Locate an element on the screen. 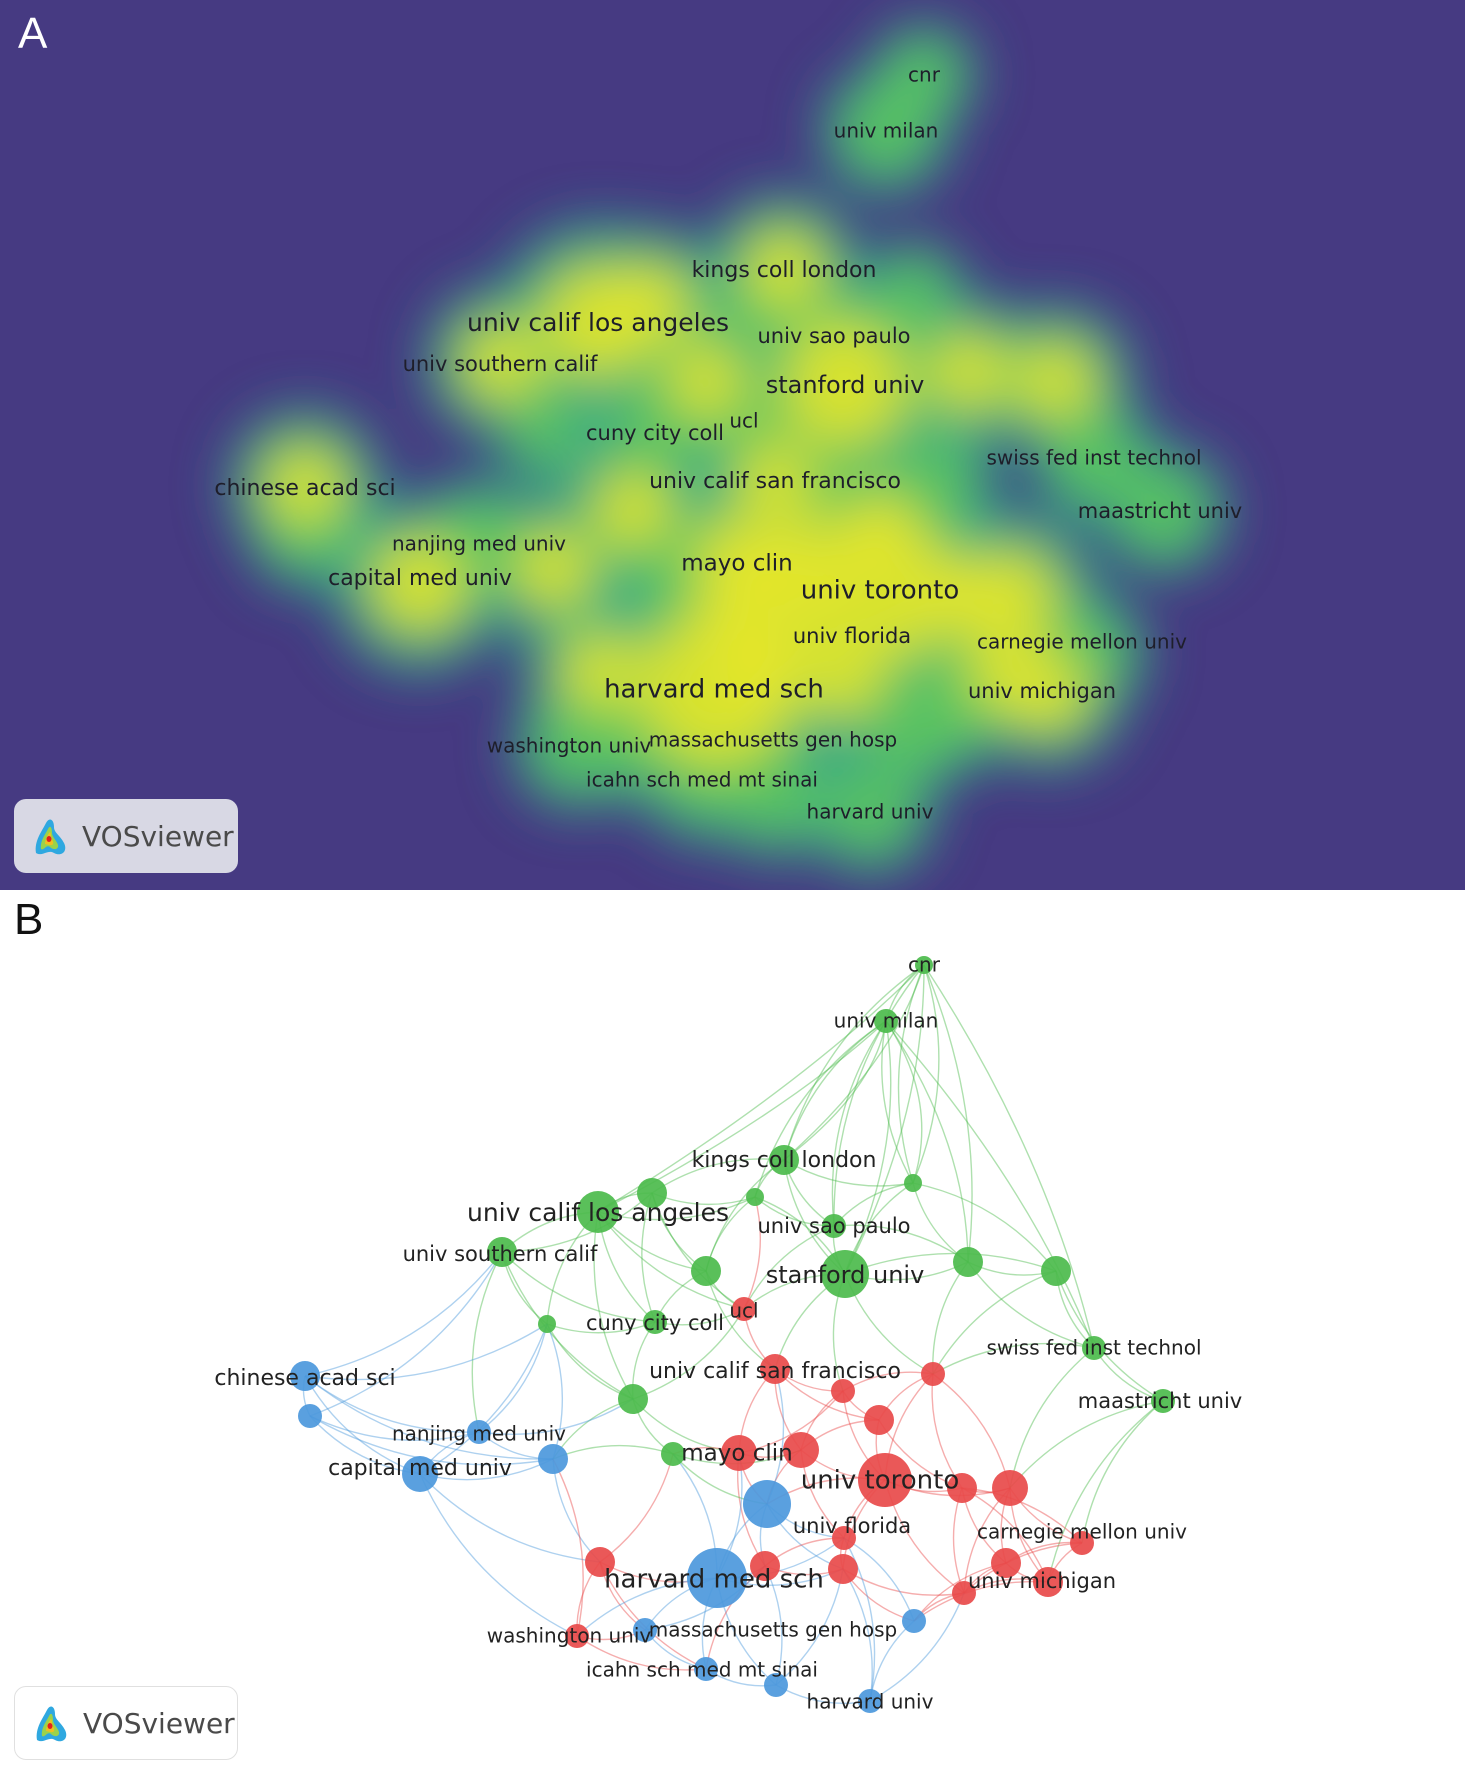 The height and width of the screenshot is (1776, 1465). network-label: icahn sch med mt sinai is located at coordinates (702, 1670).